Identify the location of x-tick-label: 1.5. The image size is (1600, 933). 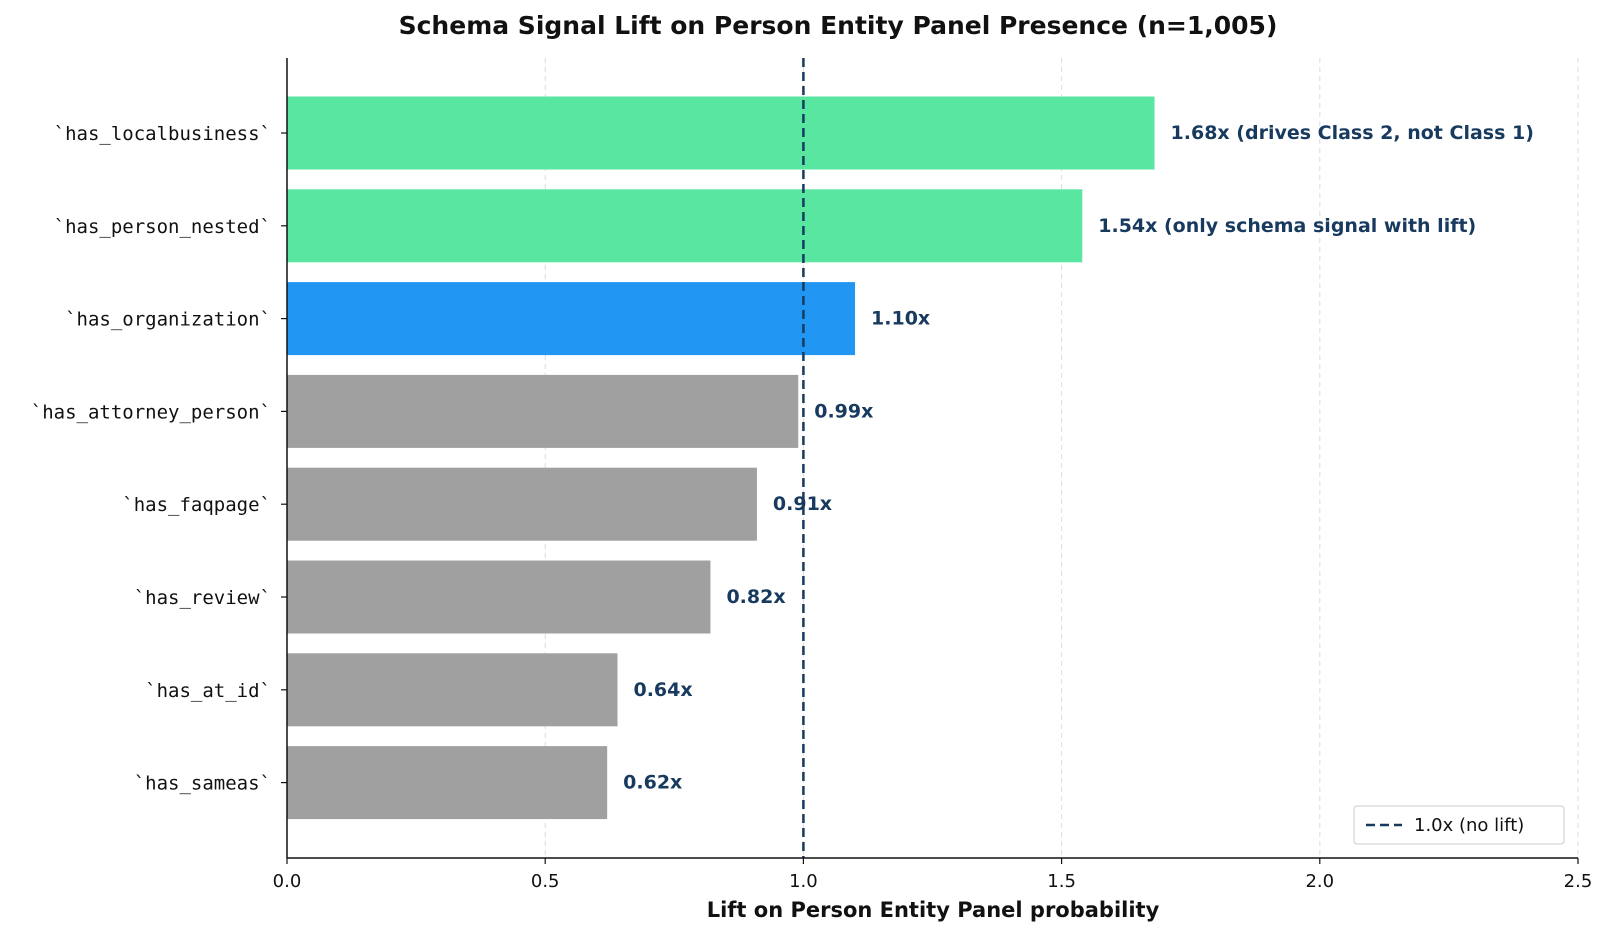
(1061, 881).